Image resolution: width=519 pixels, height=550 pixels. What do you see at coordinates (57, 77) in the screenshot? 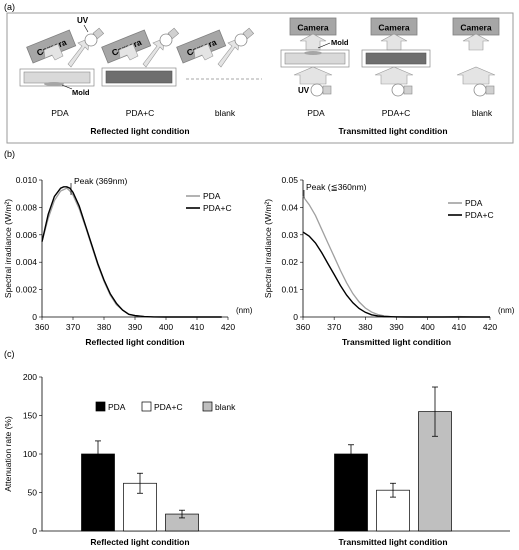
I see `pda-sample-icon` at bounding box center [57, 77].